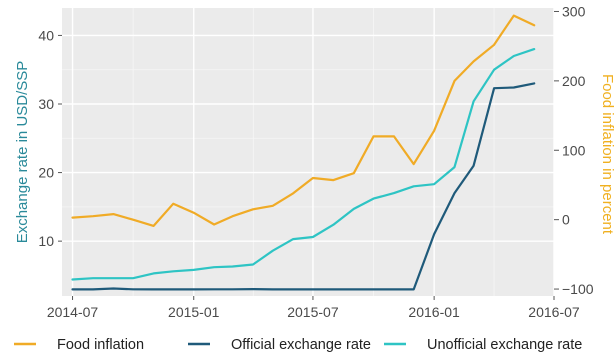  What do you see at coordinates (22, 152) in the screenshot?
I see `y-left-axis-label: Exchange rate in USD/SSP` at bounding box center [22, 152].